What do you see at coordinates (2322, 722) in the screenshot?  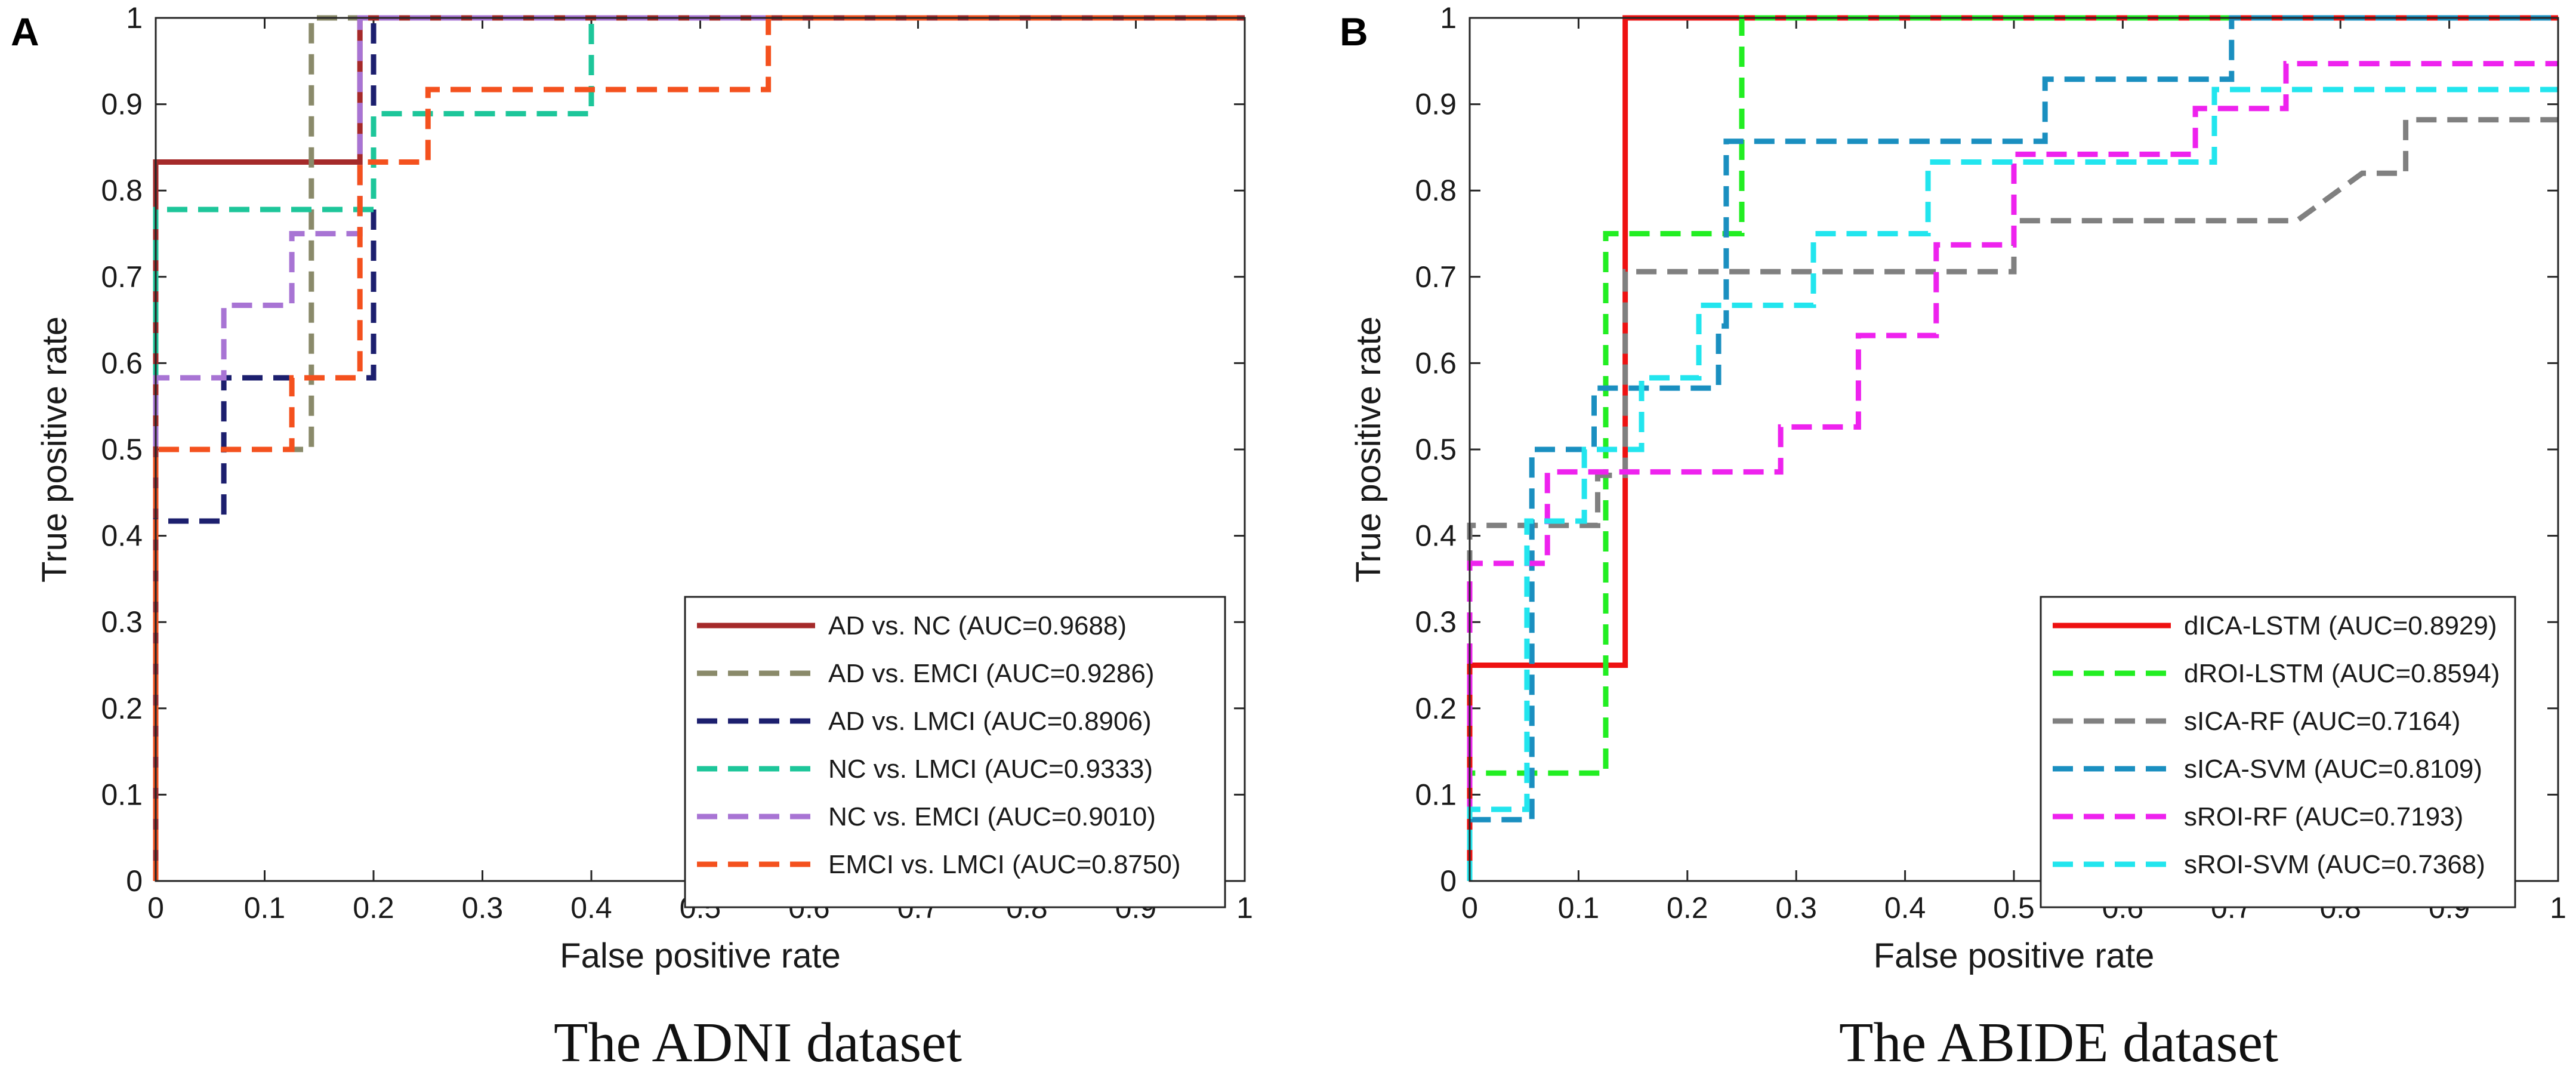 I see `legend-label-2: sICA-RF (AUC=0.7164)` at bounding box center [2322, 722].